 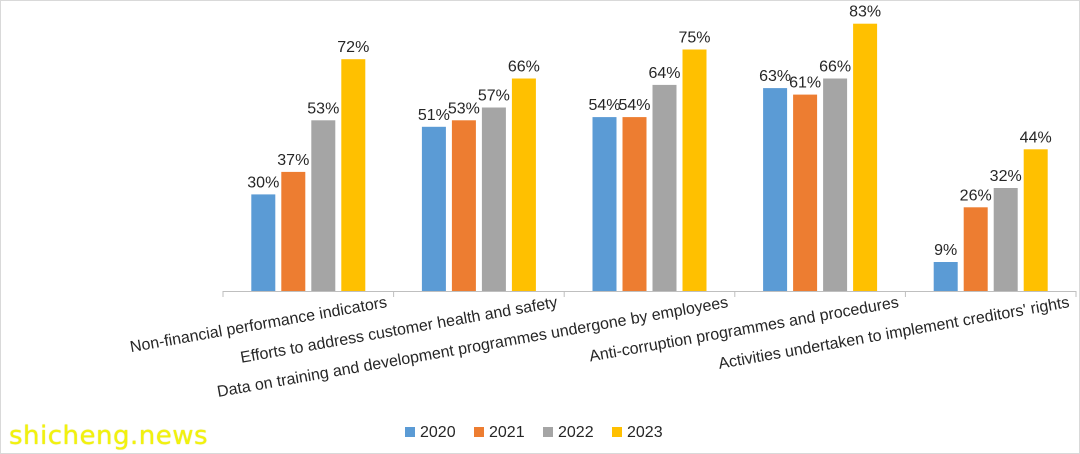 What do you see at coordinates (464, 108) in the screenshot?
I see `data-label-2021-cat-1: 53%` at bounding box center [464, 108].